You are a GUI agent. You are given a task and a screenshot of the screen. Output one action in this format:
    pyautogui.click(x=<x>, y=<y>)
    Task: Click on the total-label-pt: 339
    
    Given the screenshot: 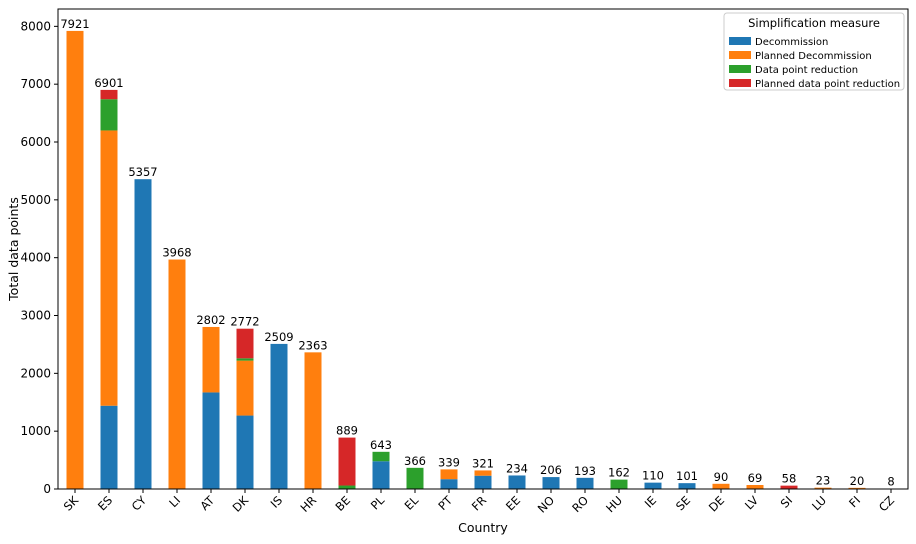 What is the action you would take?
    pyautogui.click(x=449, y=462)
    